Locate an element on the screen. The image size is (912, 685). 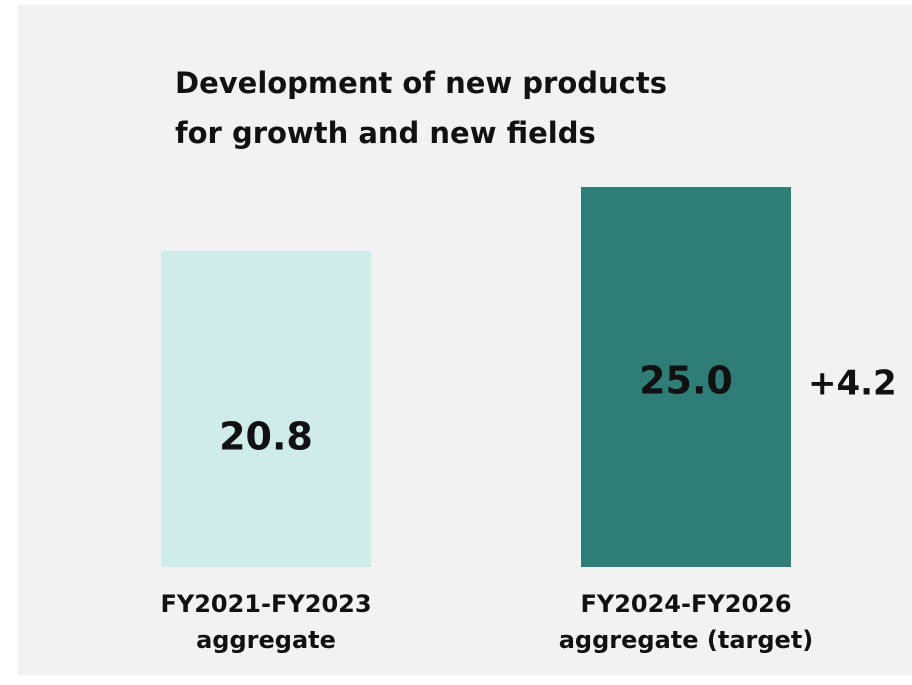
chart-title: Development of new products is located at coordinates (421, 83).